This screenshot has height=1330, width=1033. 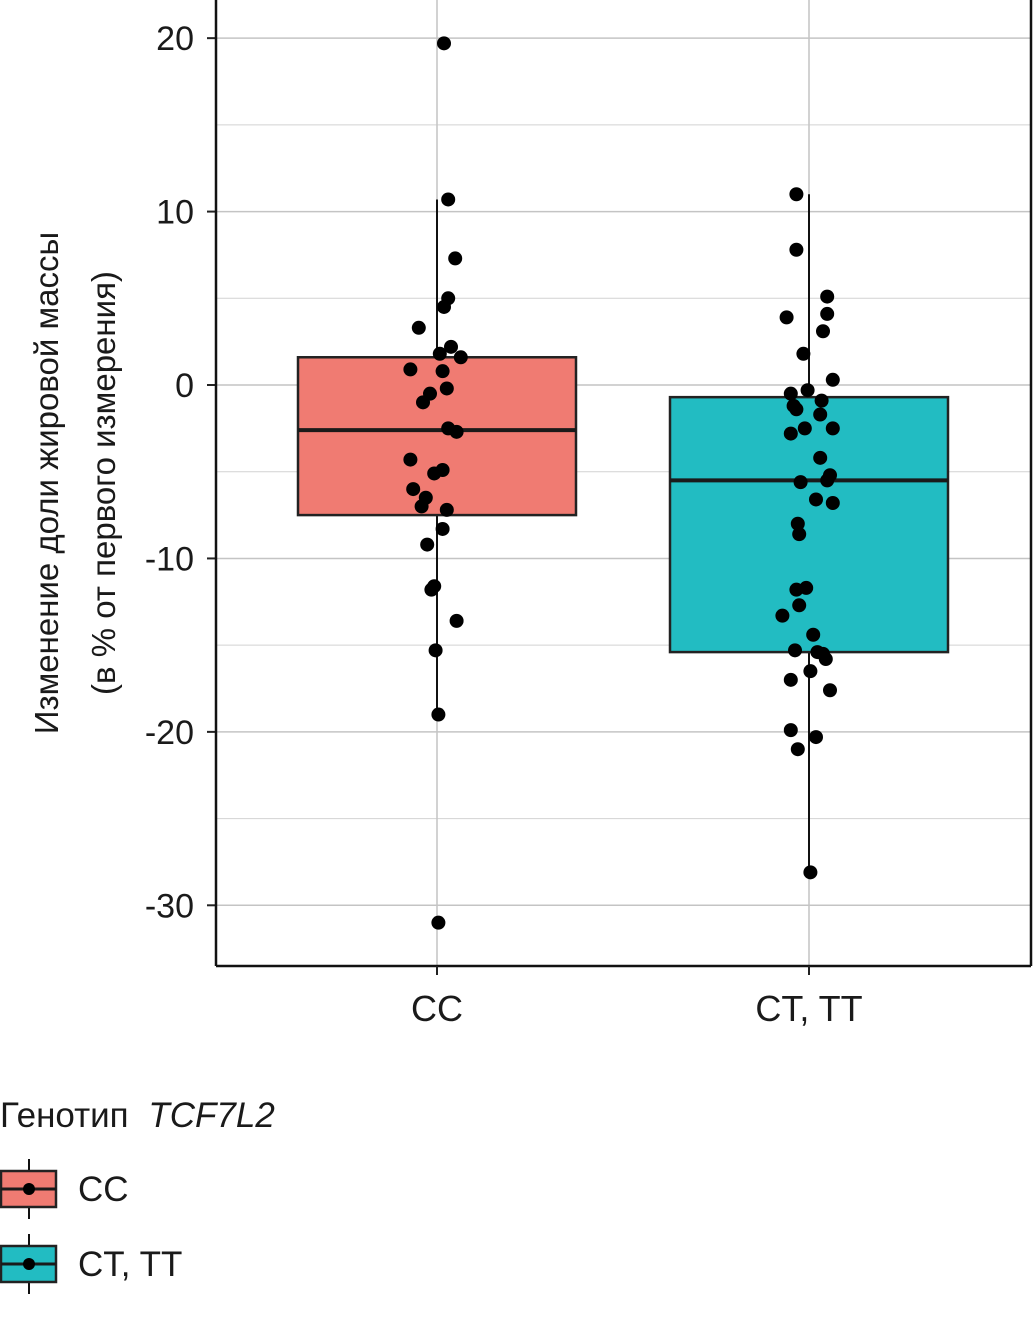 I want to click on legend-key-cc: CC, so click(x=64, y=1189).